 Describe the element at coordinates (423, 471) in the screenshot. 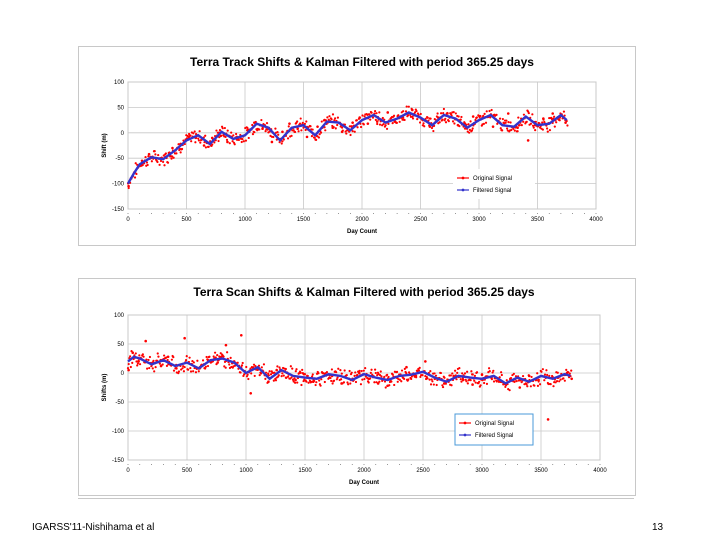

I see `x-tick-label: 2500` at that location.